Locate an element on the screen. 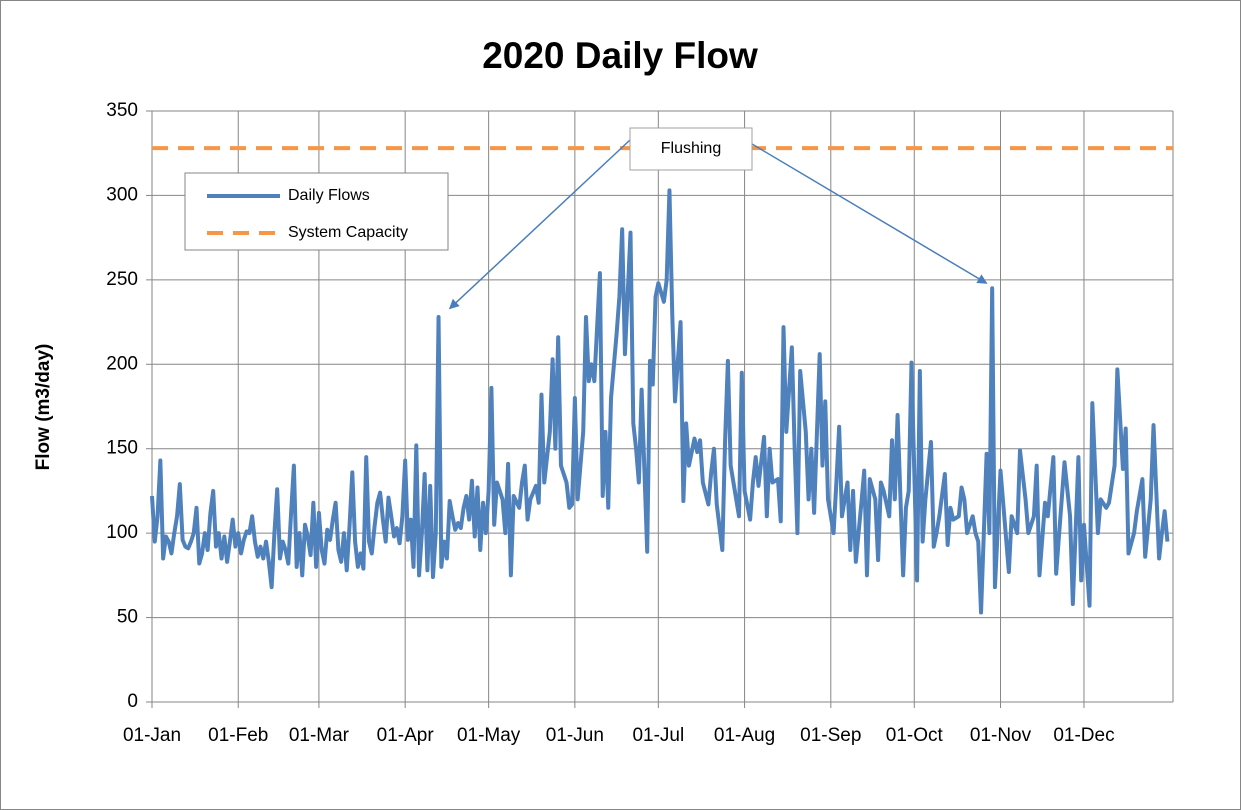  annotation-box is located at coordinates (691, 149).